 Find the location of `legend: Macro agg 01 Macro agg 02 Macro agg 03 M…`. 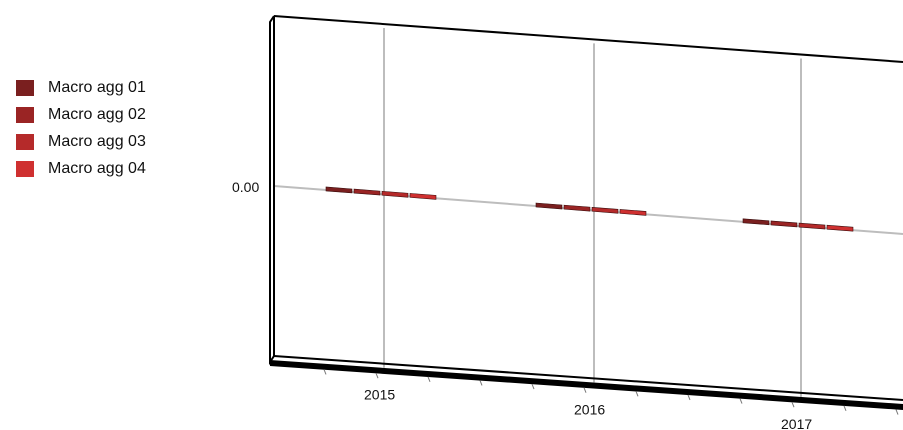

legend: Macro agg 01 Macro agg 02 Macro agg 03 M… is located at coordinates (81, 128).